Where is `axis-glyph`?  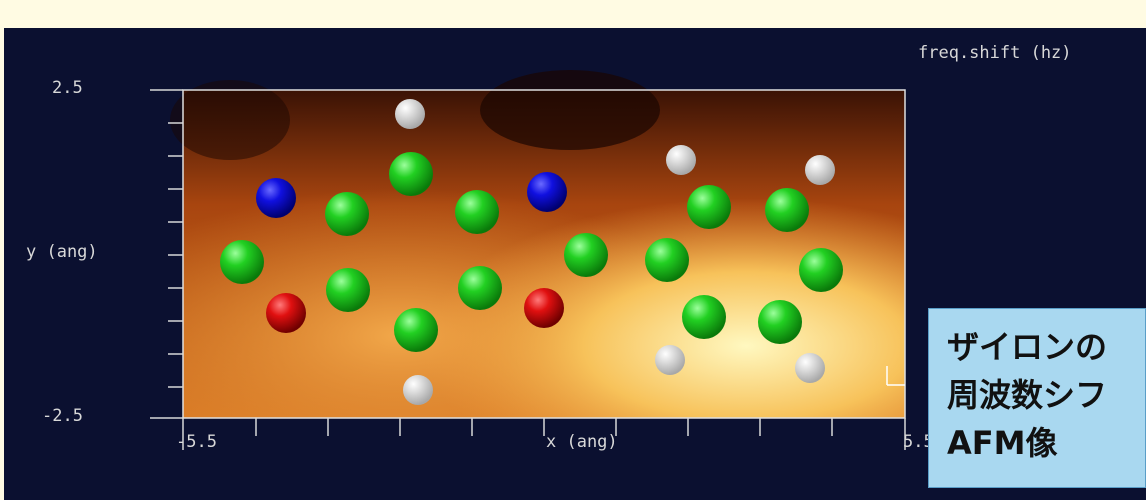
axis-glyph is located at coordinates (895, 376).